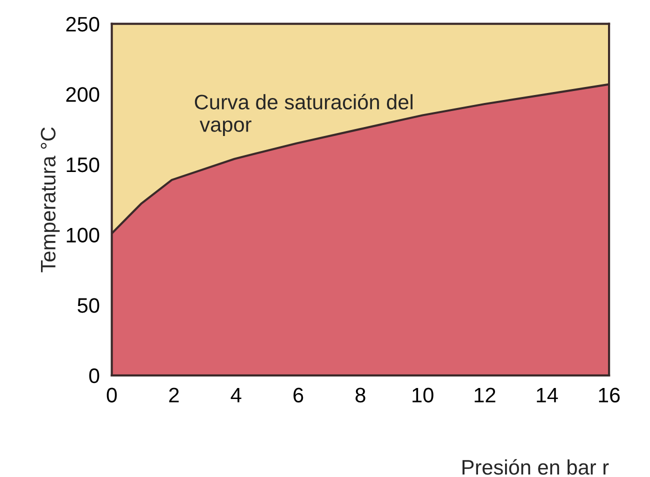 Image resolution: width=650 pixels, height=477 pixels. What do you see at coordinates (89, 305) in the screenshot?
I see `y-tick-label: 50` at bounding box center [89, 305].